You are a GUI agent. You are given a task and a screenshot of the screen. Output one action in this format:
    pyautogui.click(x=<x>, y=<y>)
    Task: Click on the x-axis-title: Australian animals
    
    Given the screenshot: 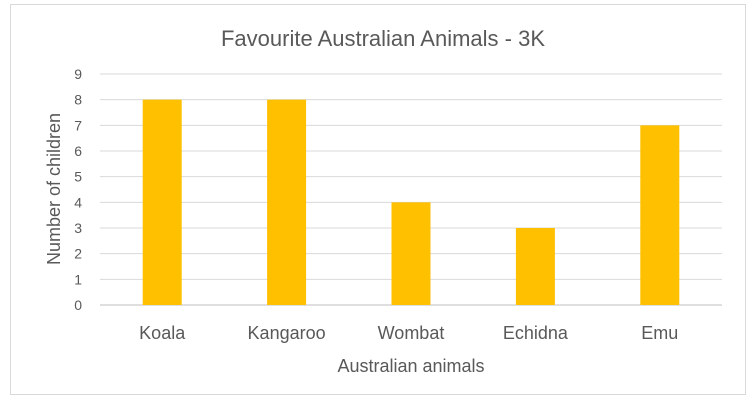 What is the action you would take?
    pyautogui.click(x=410, y=366)
    